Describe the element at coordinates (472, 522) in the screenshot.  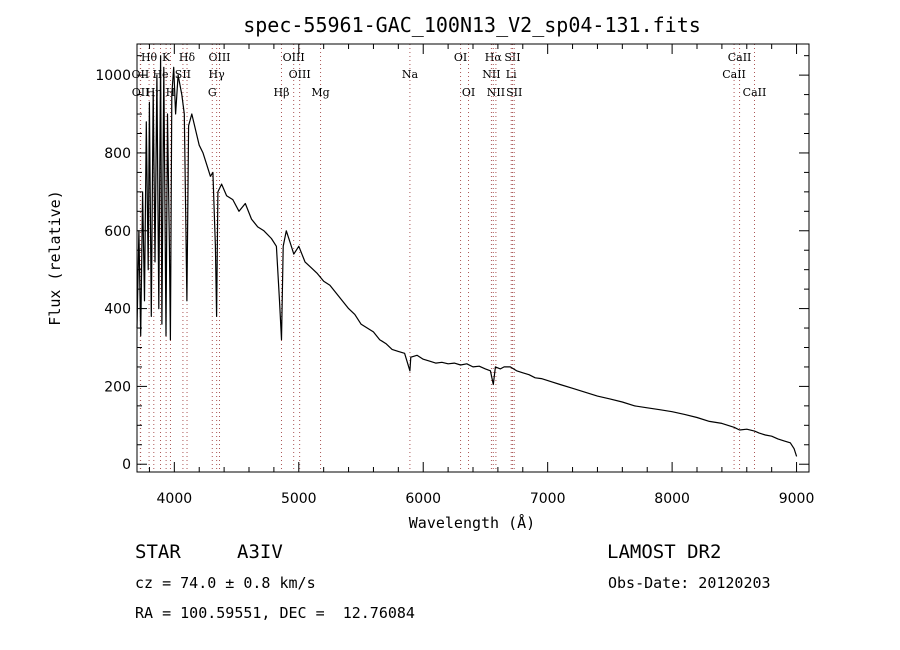
I see `x-axis-label: Wavelength (Å)` at that location.